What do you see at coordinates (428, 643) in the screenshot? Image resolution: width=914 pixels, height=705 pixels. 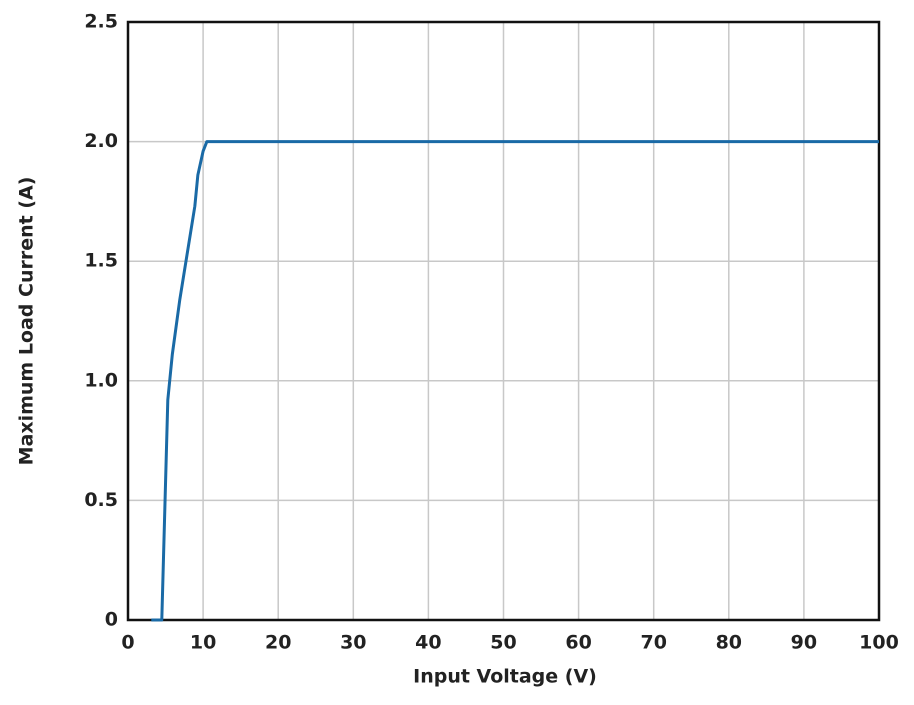 I see `x-tick-label: 40` at bounding box center [428, 643].